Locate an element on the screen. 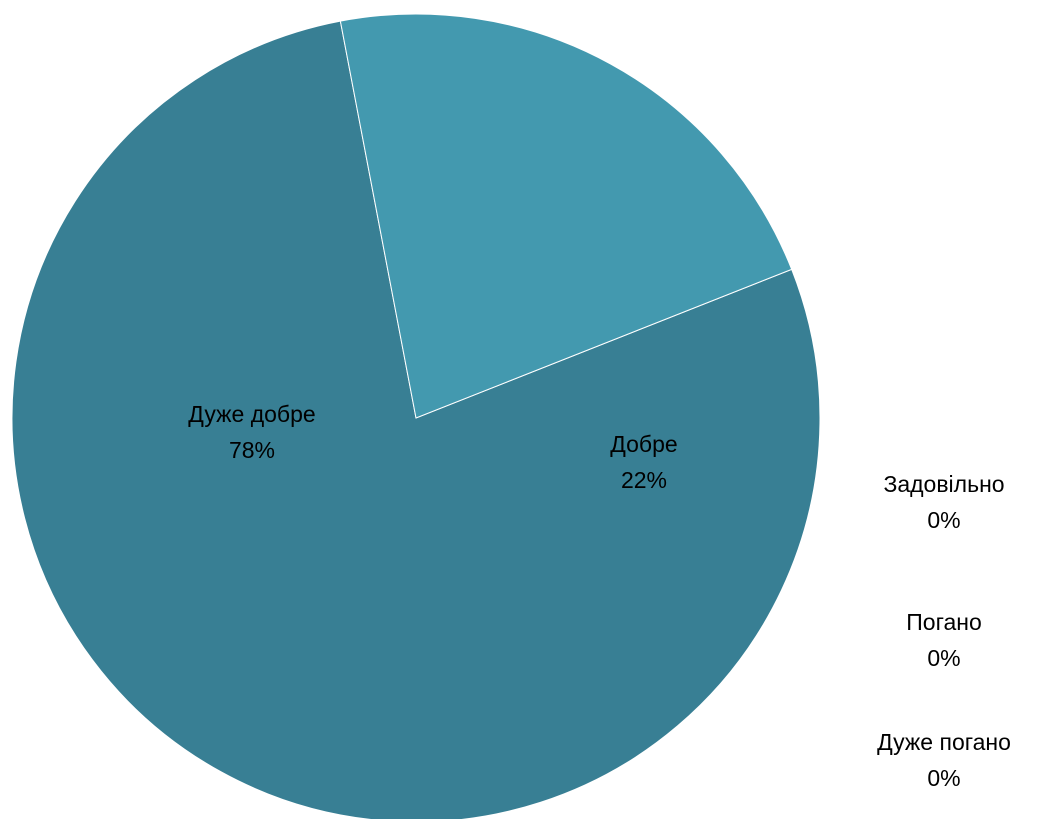  slice-label-4: Погано 0% is located at coordinates (944, 640).